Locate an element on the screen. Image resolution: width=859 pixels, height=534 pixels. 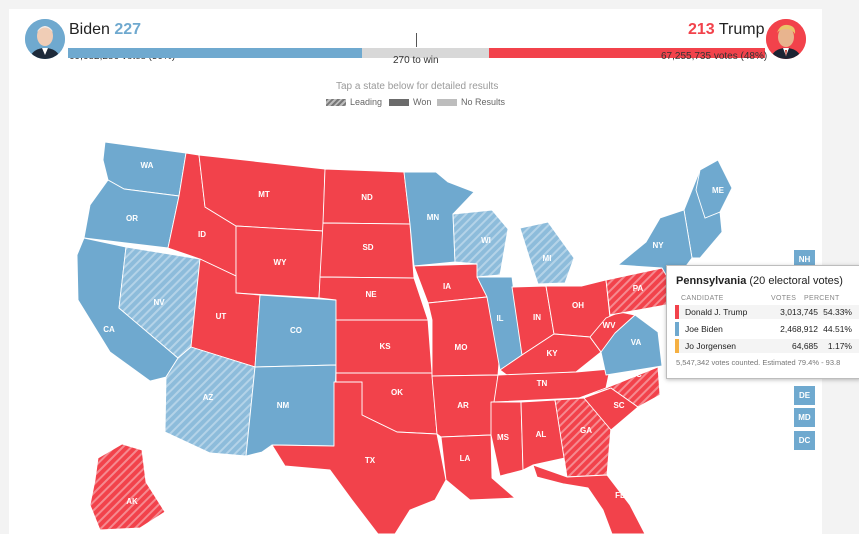
trump-popular-votes: 67,255,735 votes (48%) is located at coordinates (714, 56).